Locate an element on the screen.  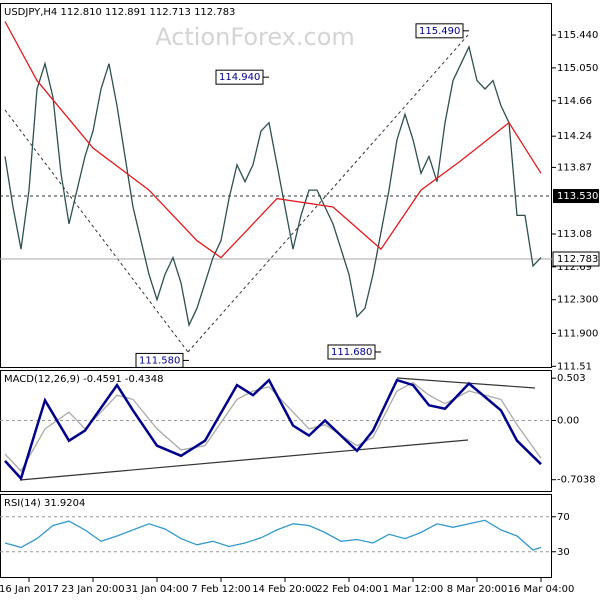
y-tick-label: 114.24 is located at coordinates (574, 136).